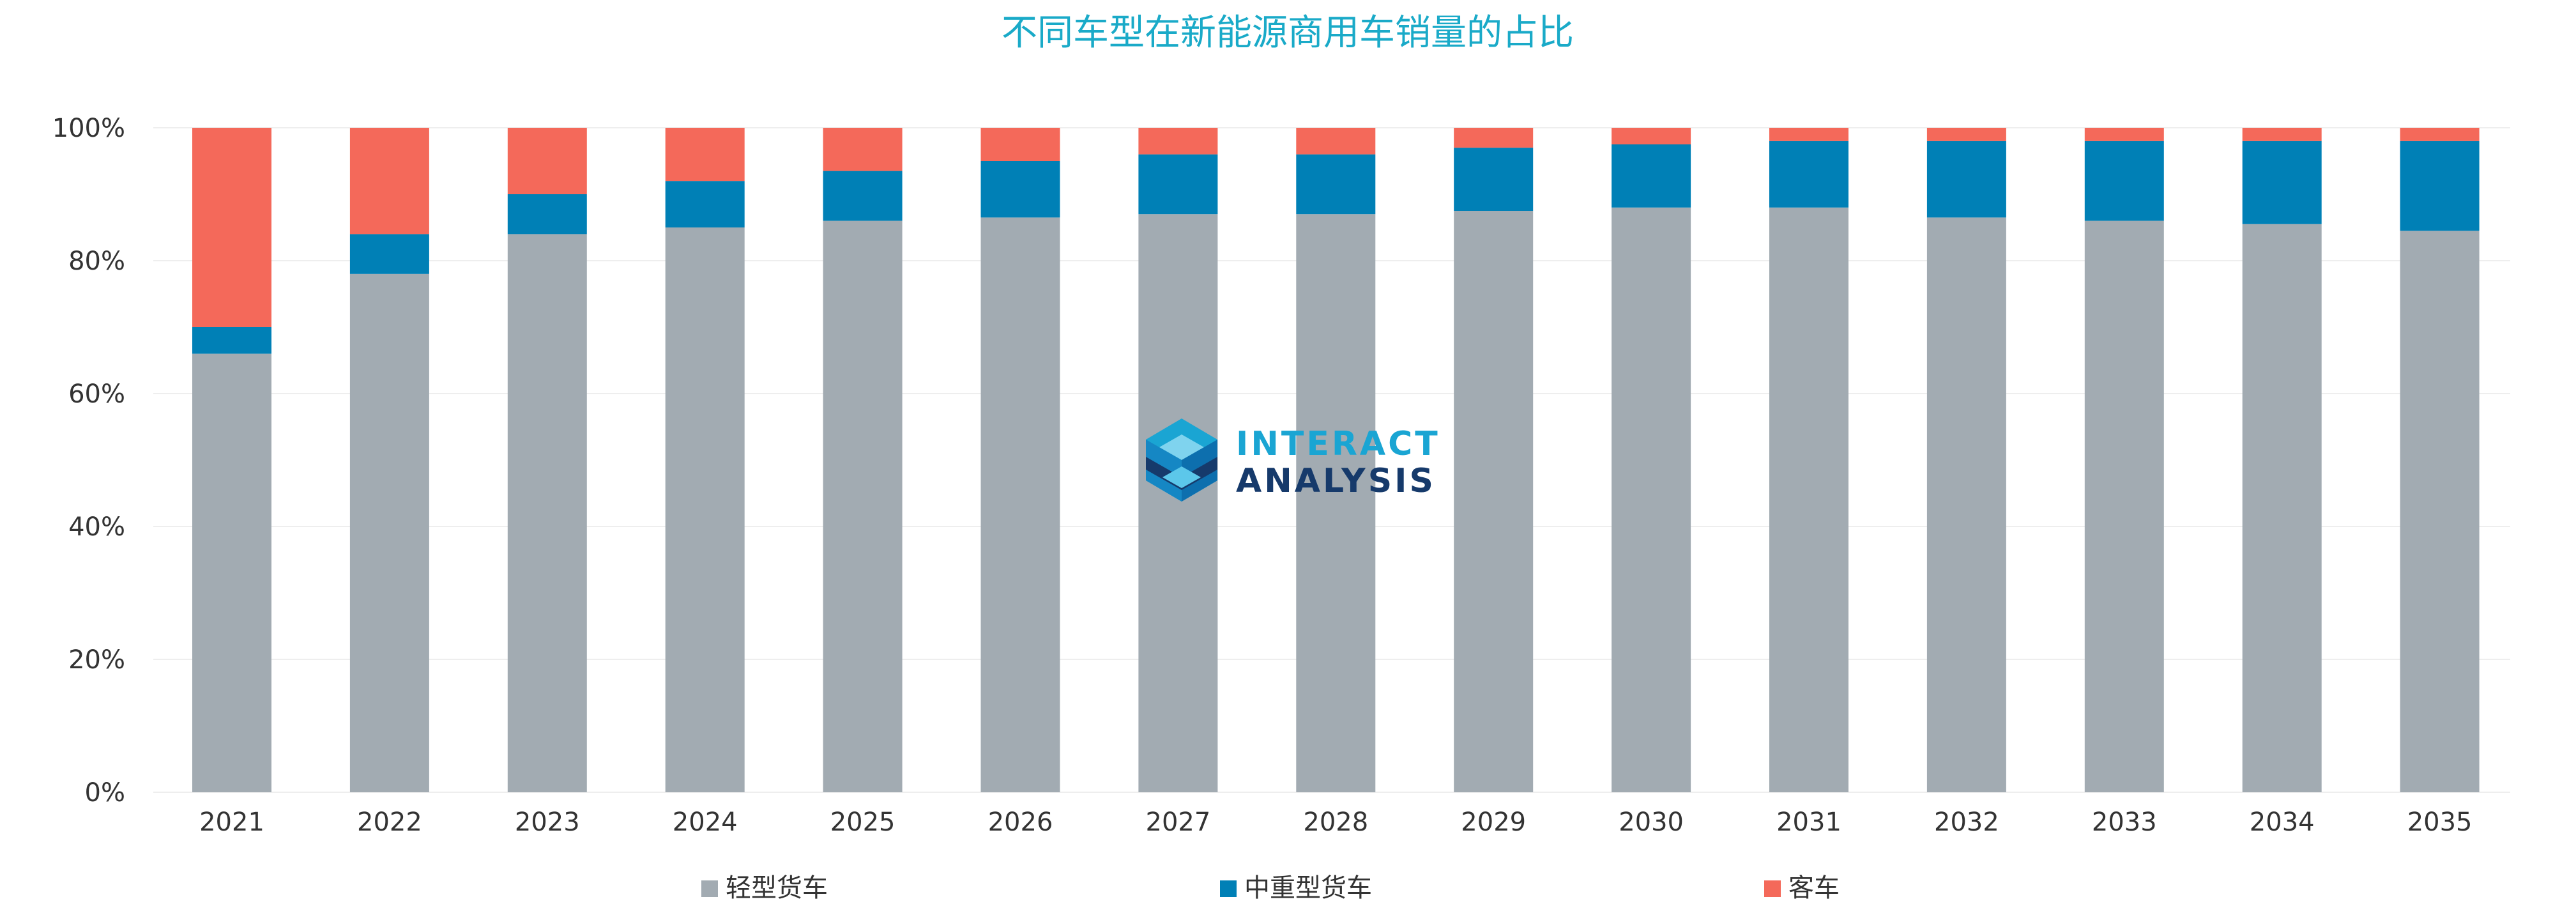 This screenshot has width=2576, height=913. What do you see at coordinates (2124, 823) in the screenshot?
I see `x-tick-label: 2033` at bounding box center [2124, 823].